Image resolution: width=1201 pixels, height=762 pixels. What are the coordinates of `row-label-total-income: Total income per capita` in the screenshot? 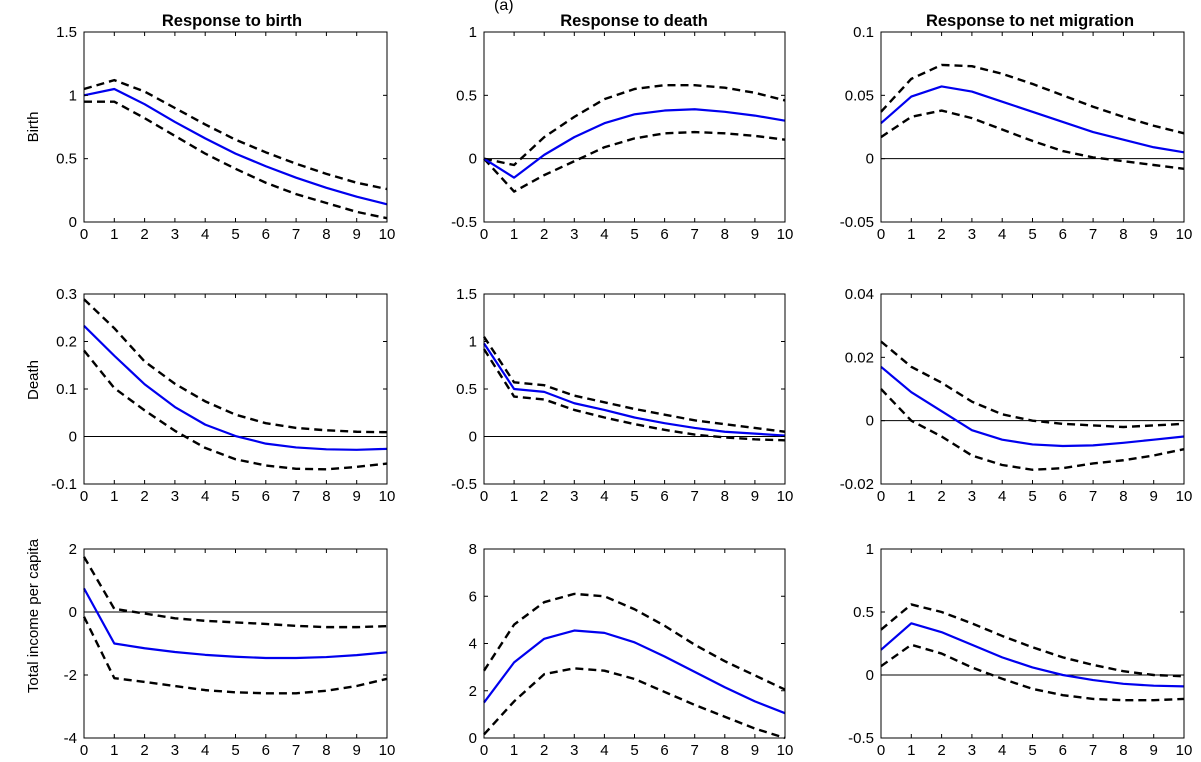 It's located at (33, 615).